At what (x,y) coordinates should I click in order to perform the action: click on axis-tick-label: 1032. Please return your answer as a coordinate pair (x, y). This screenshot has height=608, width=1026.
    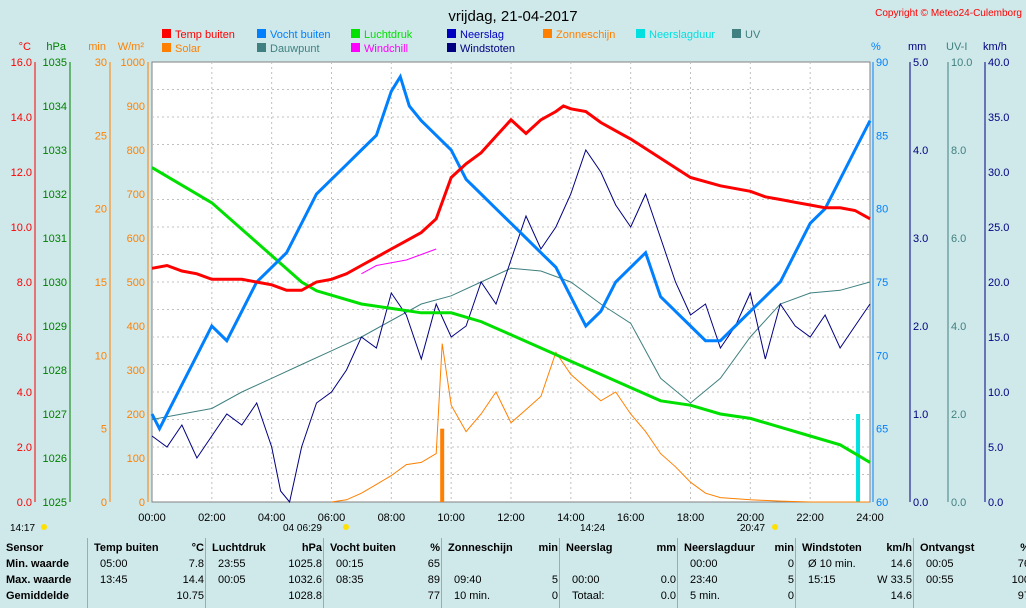
    Looking at the image, I should click on (55, 195).